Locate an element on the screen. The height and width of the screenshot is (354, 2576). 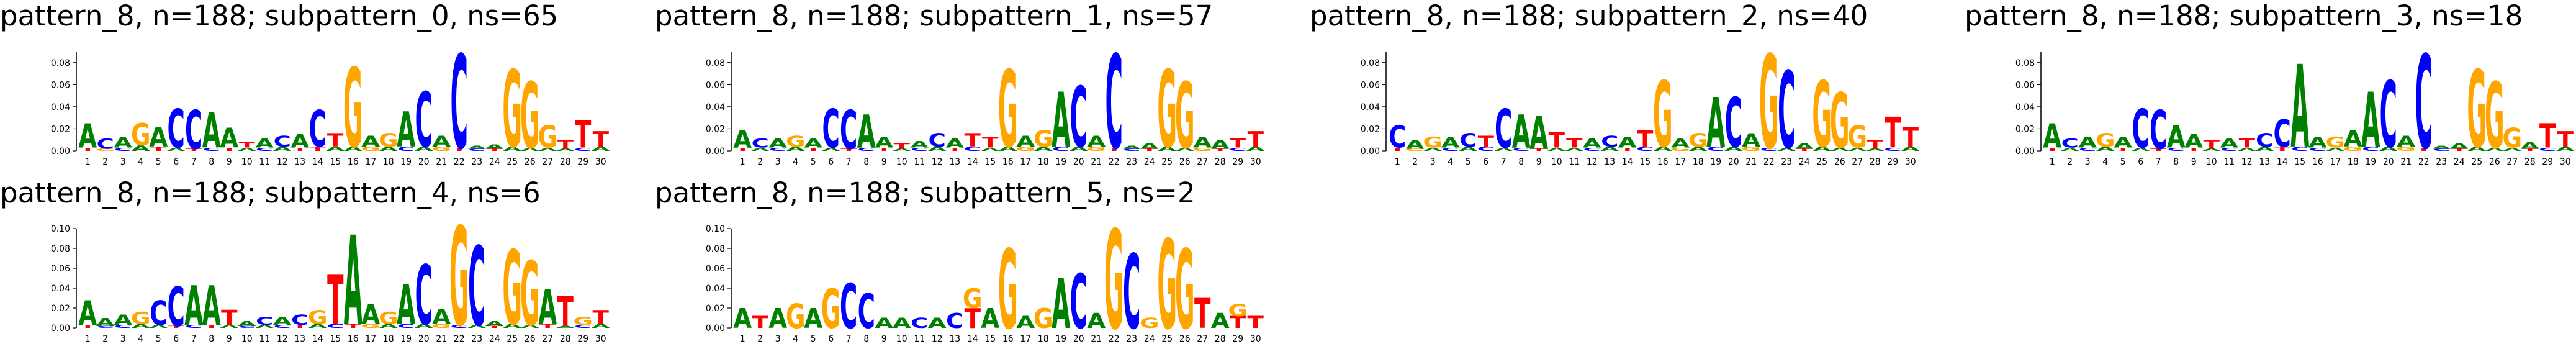
x-tick-label: 21 is located at coordinates (441, 339).